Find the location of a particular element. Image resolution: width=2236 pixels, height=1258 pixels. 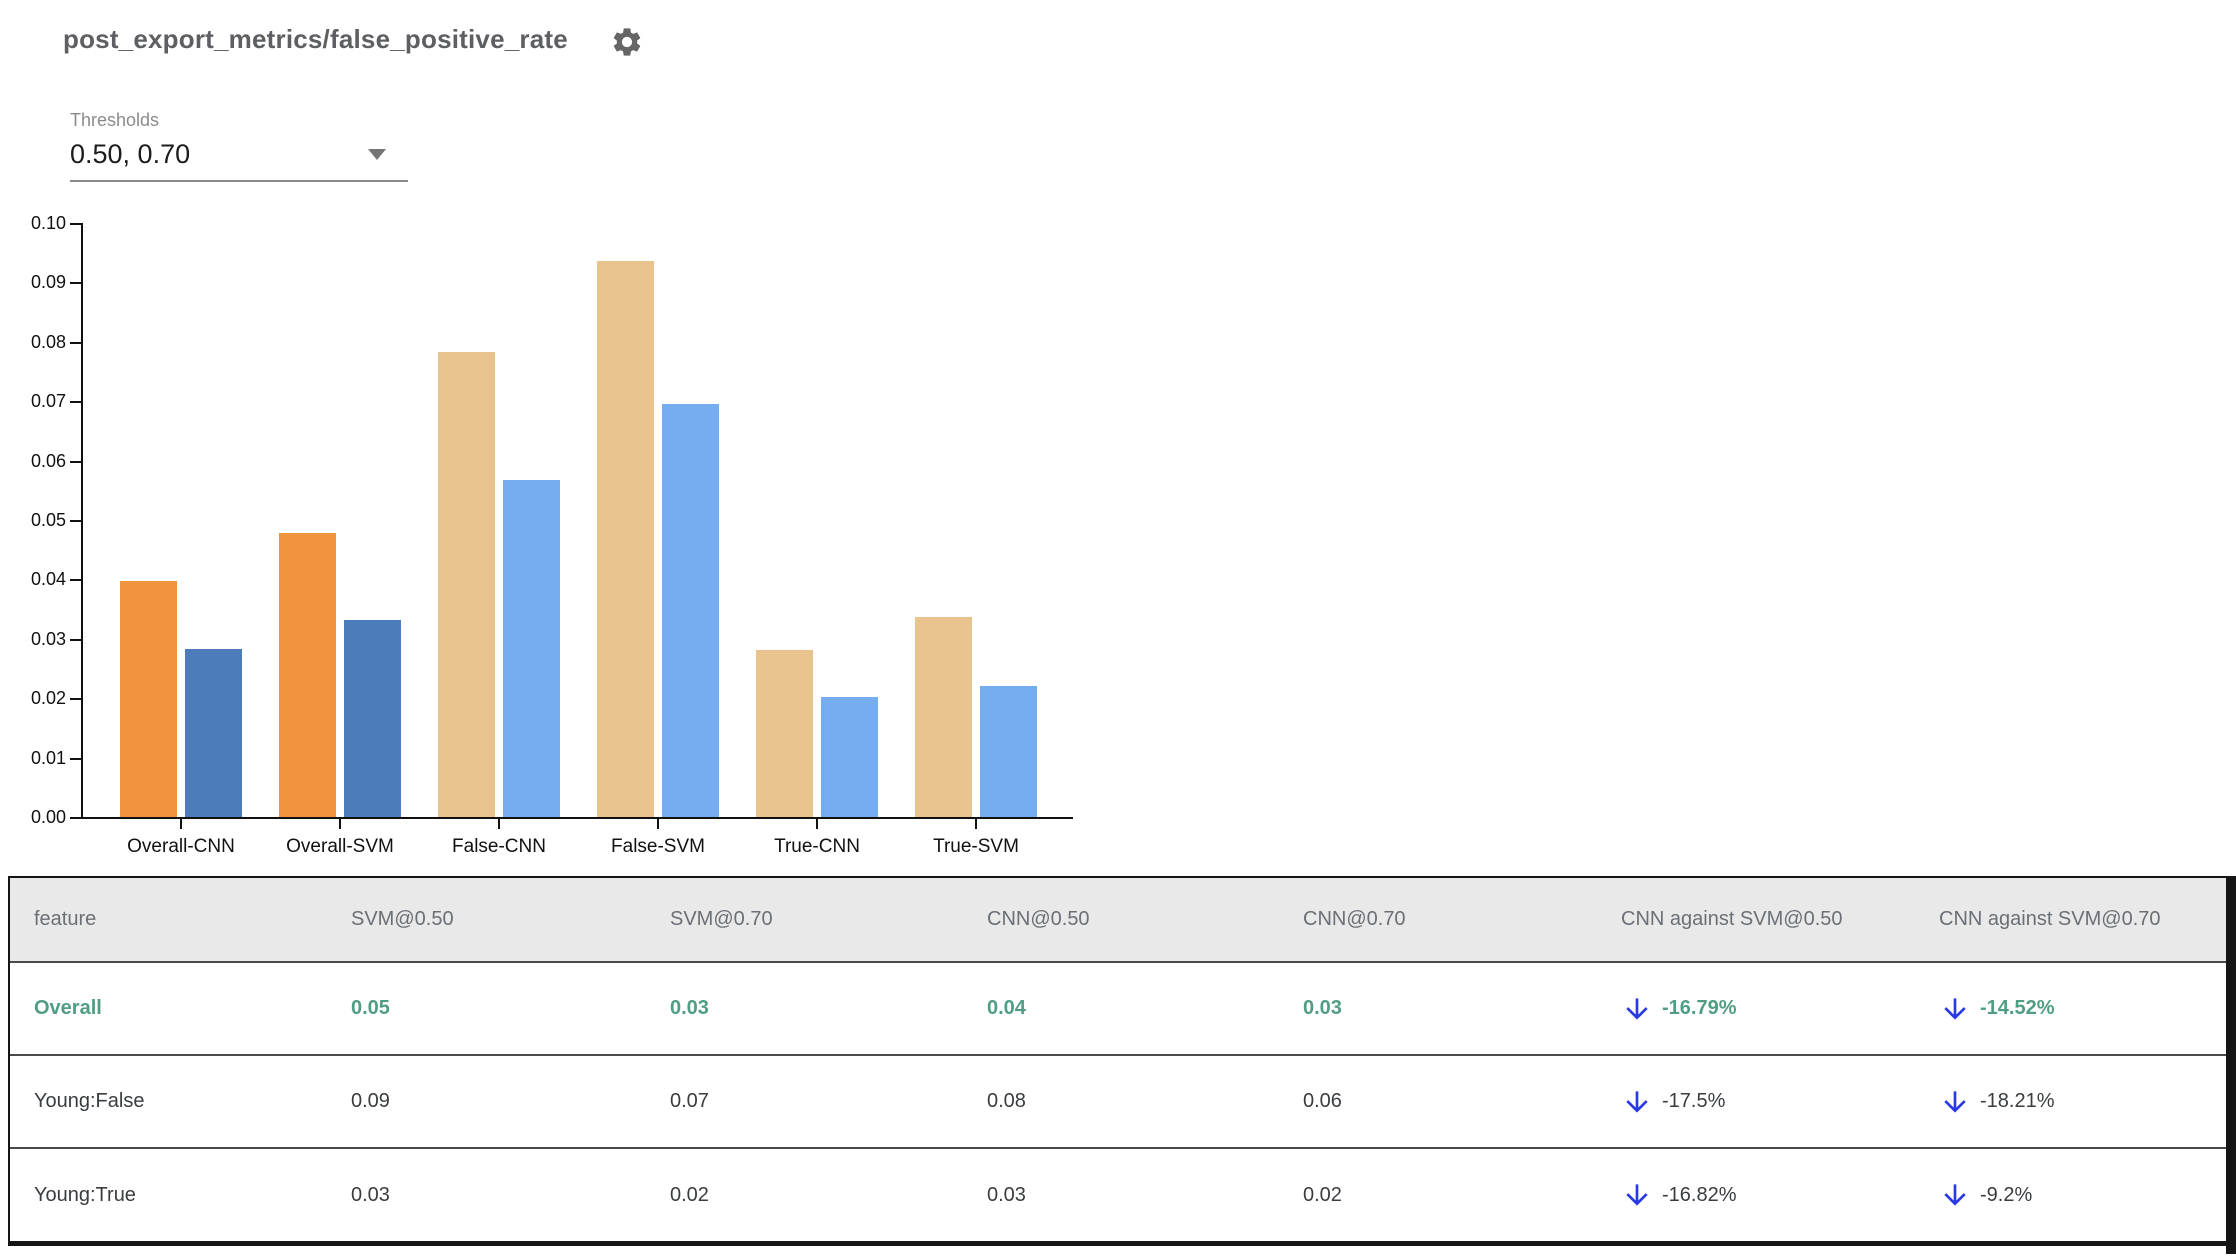

y-axis-tick-label: 0.02 is located at coordinates (48, 698).